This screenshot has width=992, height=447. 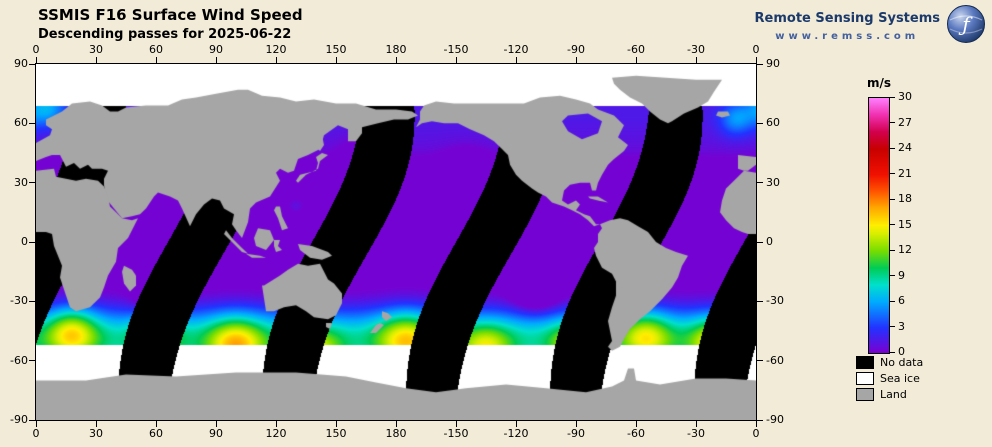 What do you see at coordinates (905, 198) in the screenshot?
I see `colorbar-tick-label: 18` at bounding box center [905, 198].